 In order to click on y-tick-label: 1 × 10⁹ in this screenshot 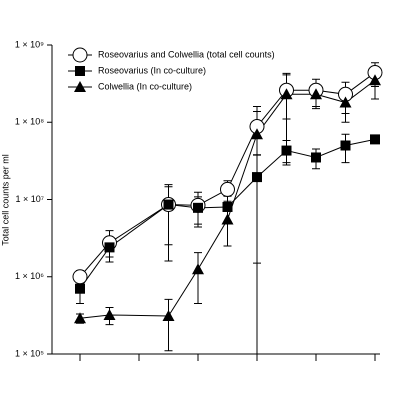, I will do `click(29, 44)`.